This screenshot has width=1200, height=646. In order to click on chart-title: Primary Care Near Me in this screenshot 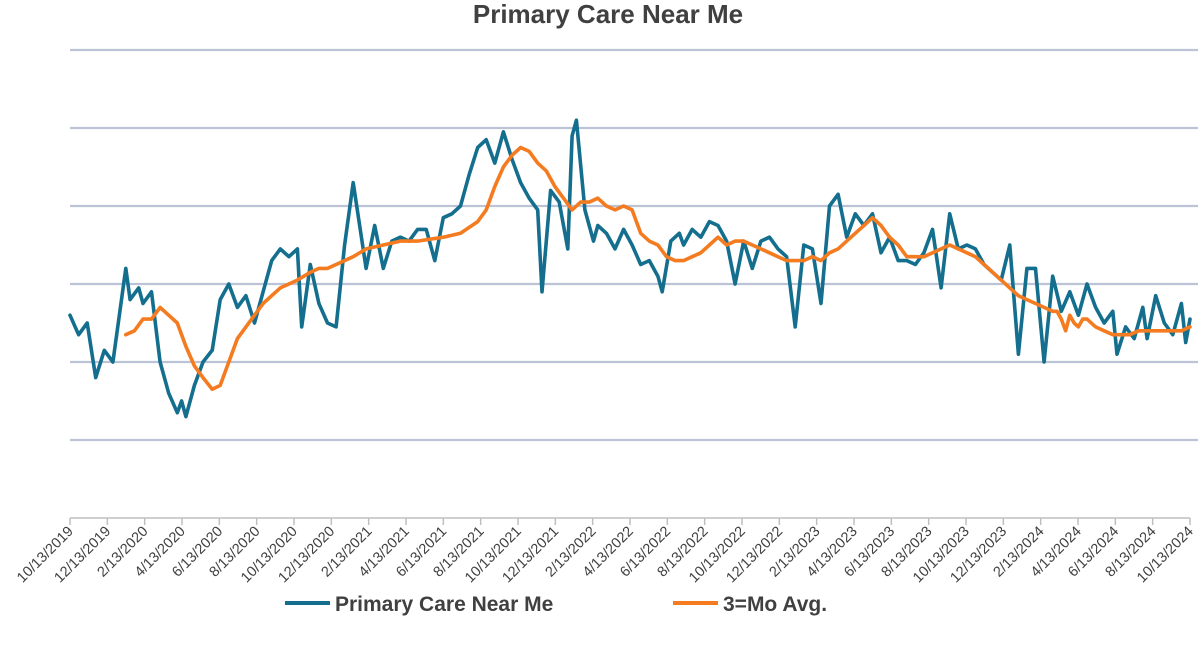, I will do `click(608, 14)`.